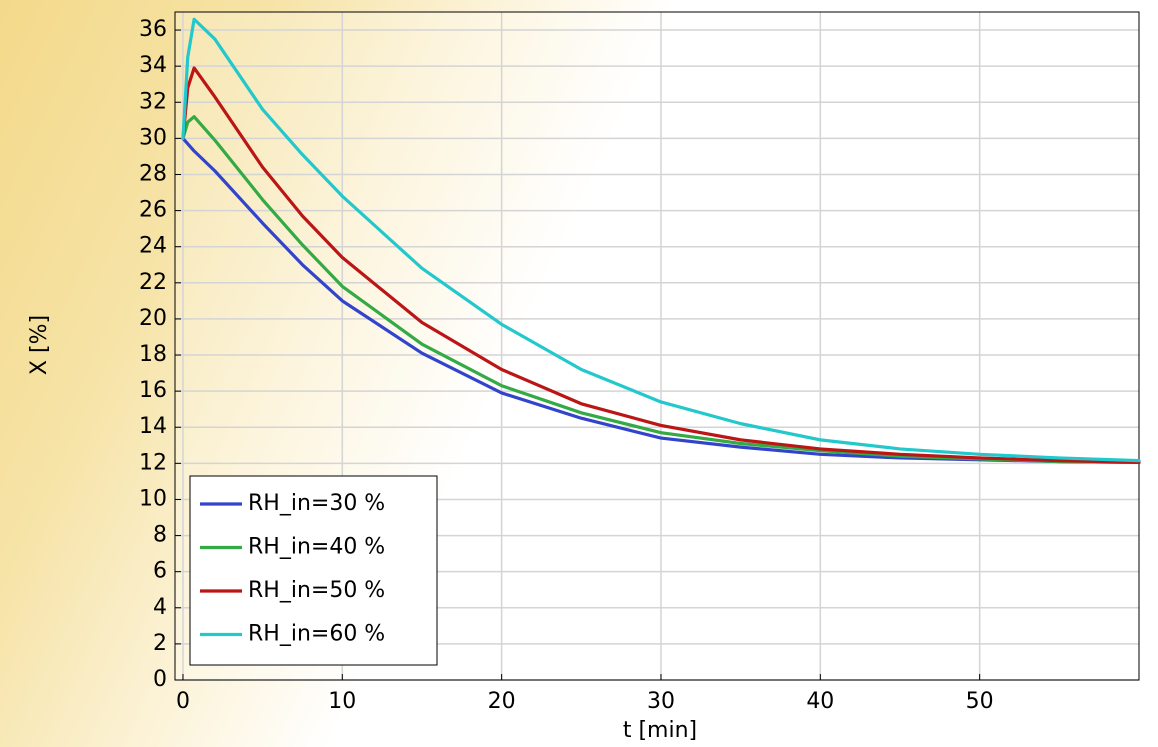 Image resolution: width=1158 pixels, height=747 pixels. I want to click on legend-label: RH_in=50 %, so click(316, 590).